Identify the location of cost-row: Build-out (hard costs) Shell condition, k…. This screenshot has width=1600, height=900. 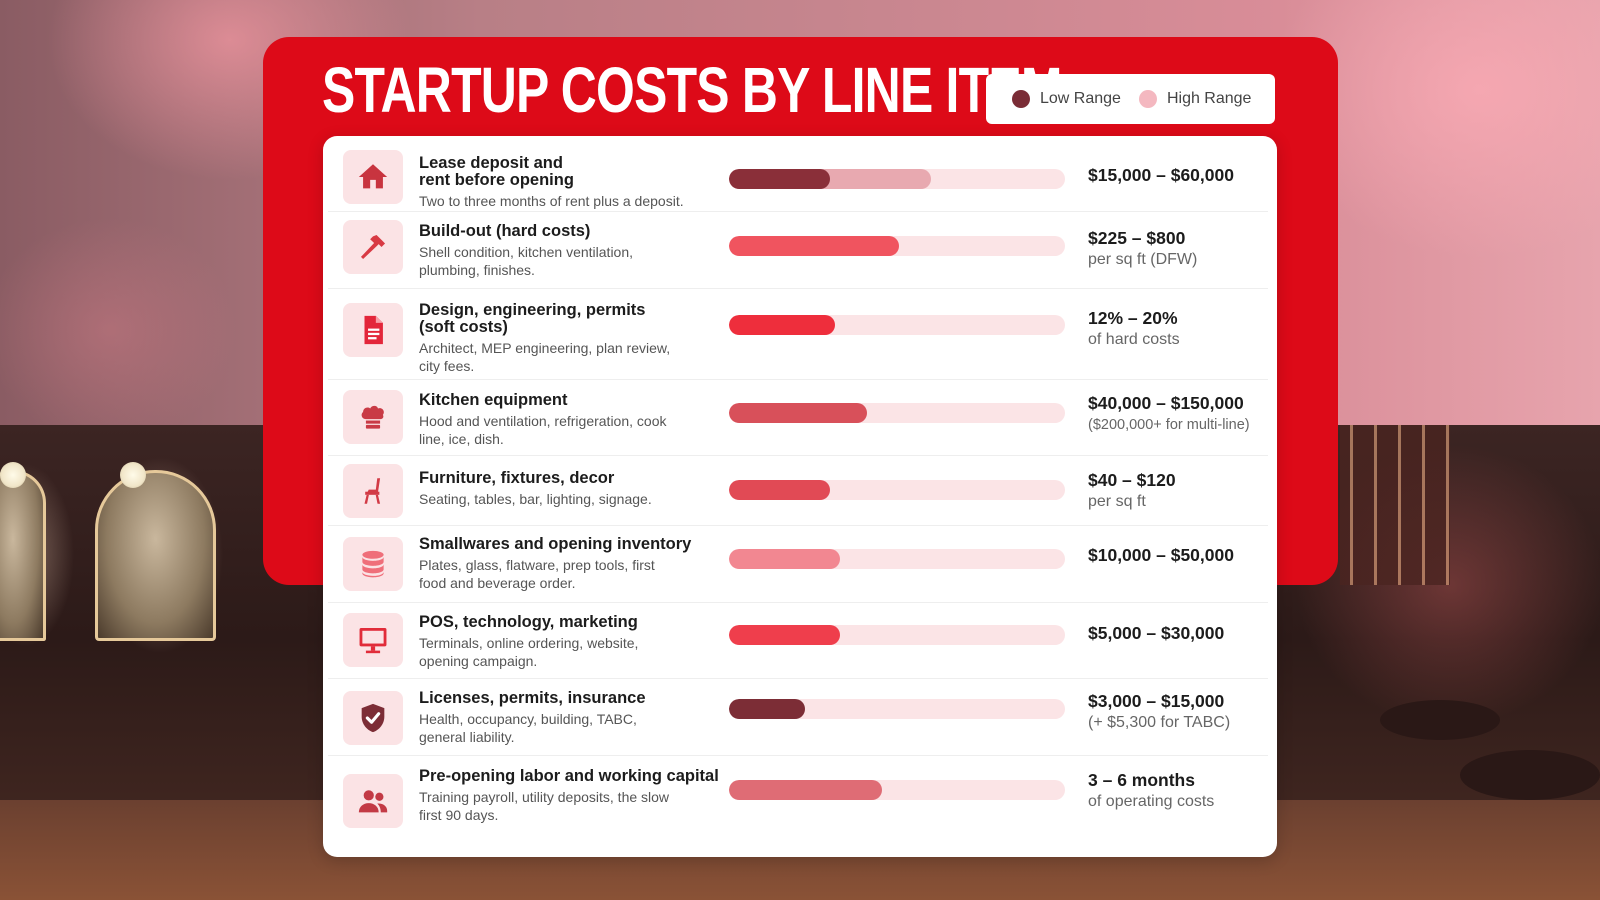
(798, 250).